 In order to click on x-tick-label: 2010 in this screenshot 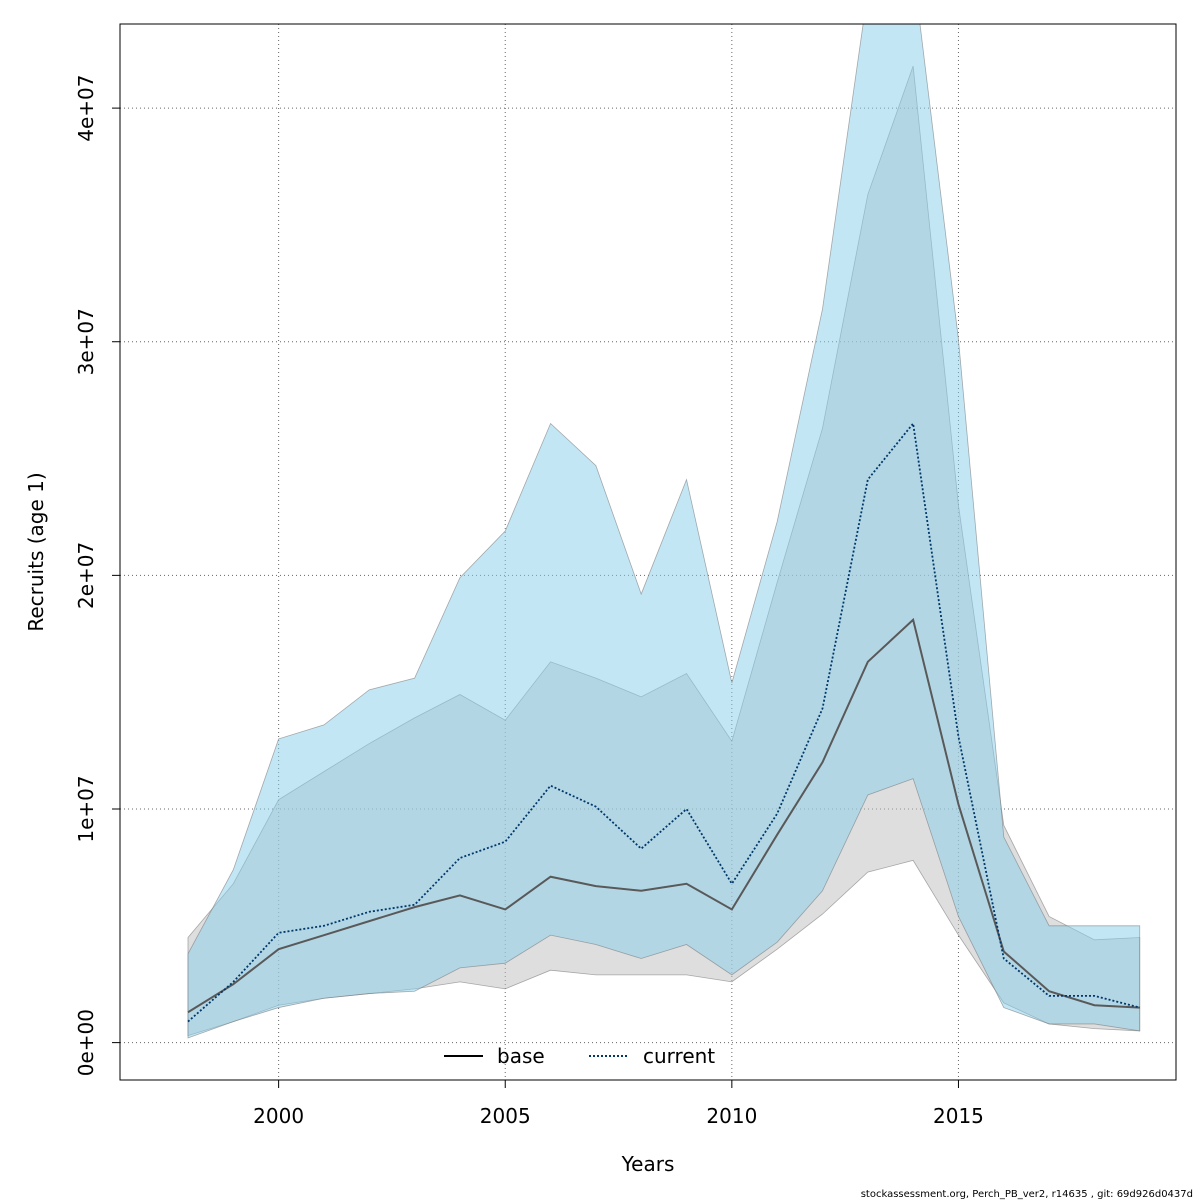, I will do `click(731, 1116)`.